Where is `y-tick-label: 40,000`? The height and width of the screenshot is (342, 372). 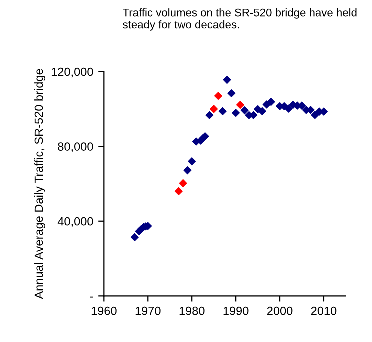 y-tick-label: 40,000 is located at coordinates (76, 222).